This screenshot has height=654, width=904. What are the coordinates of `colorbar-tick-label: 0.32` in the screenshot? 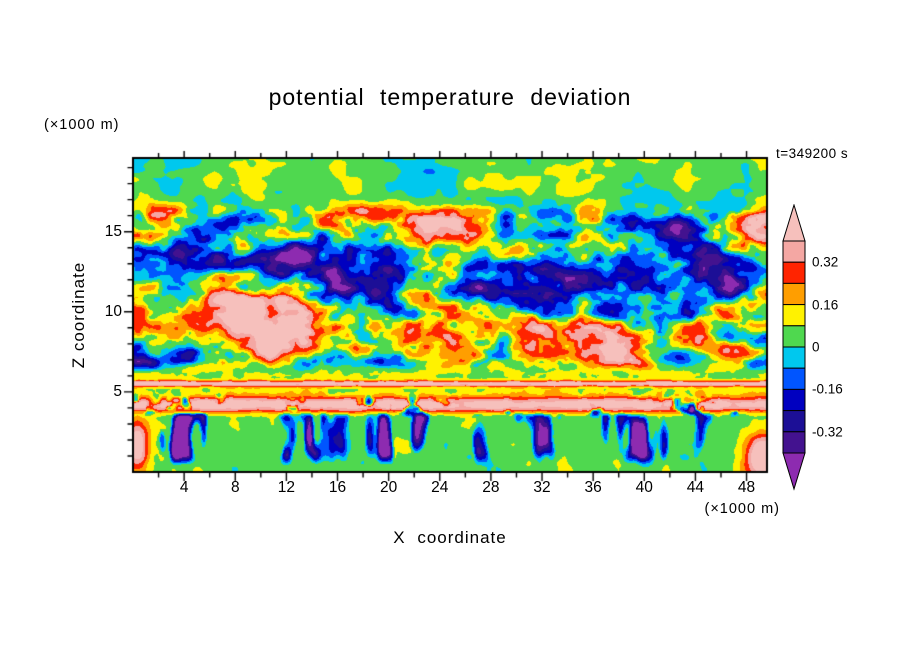 It's located at (825, 262).